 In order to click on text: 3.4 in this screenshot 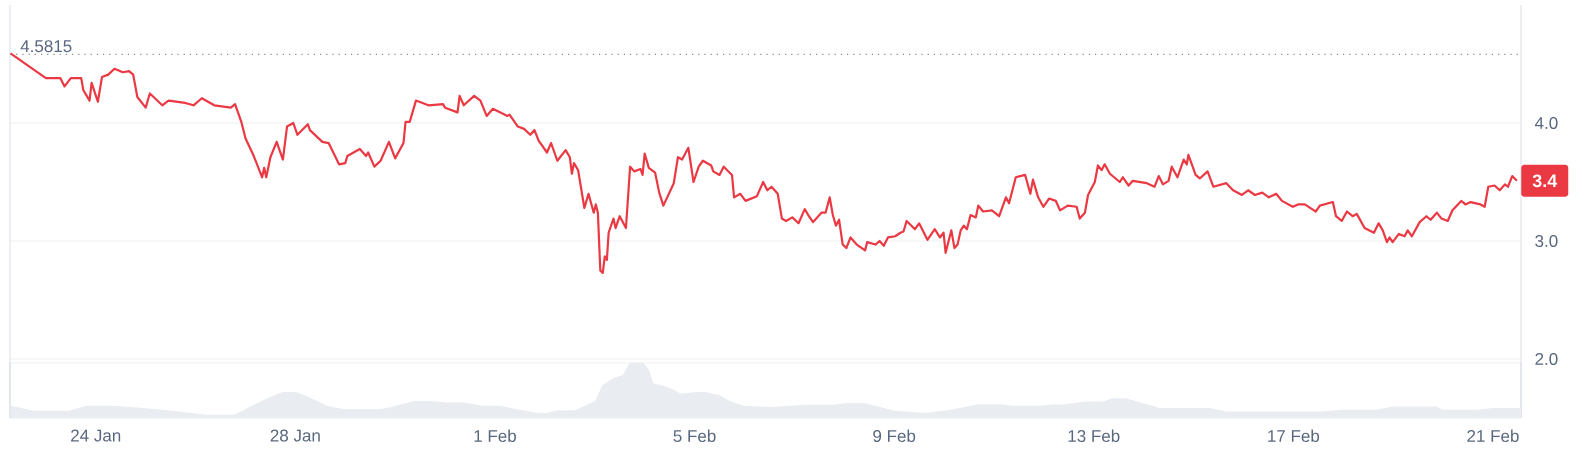, I will do `click(1545, 181)`.